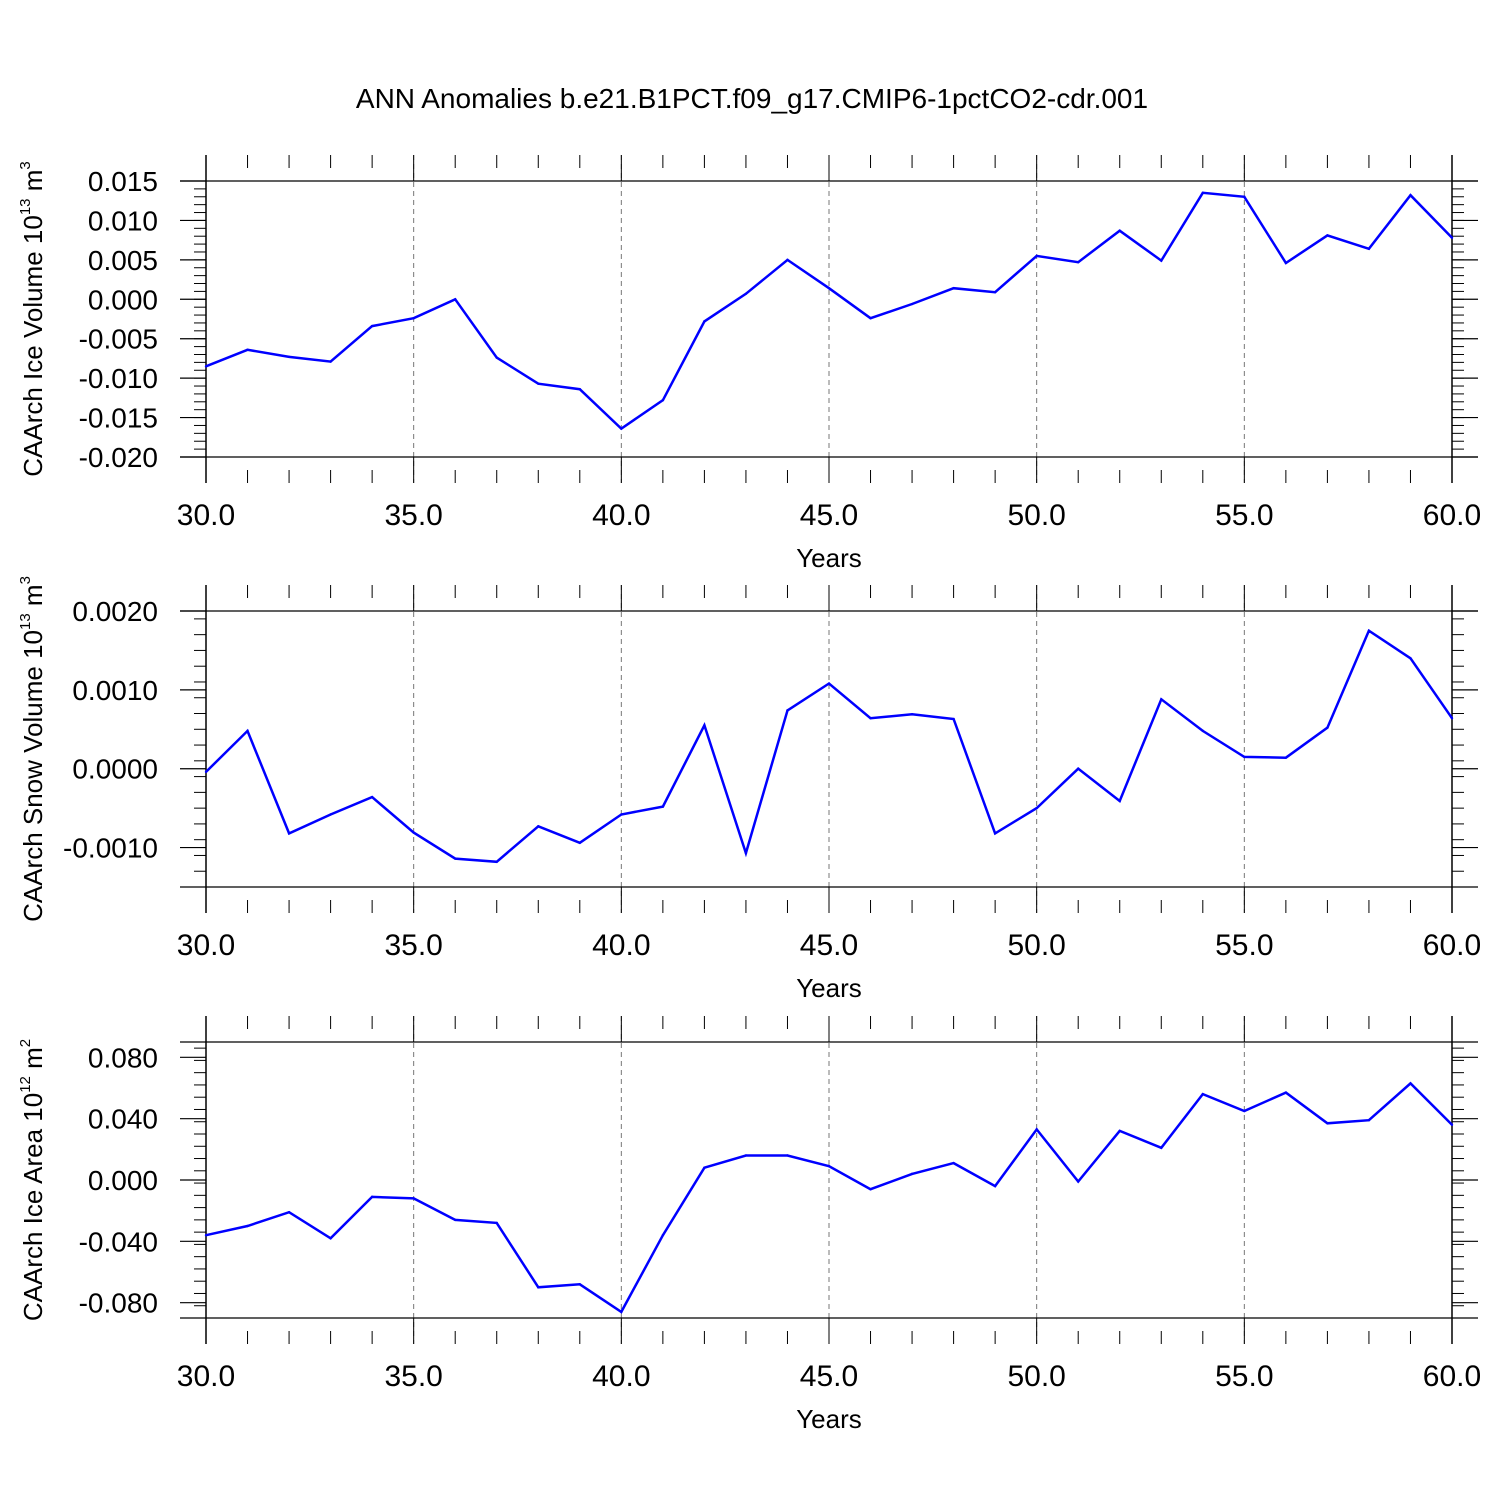 This screenshot has height=1500, width=1500. What do you see at coordinates (123, 260) in the screenshot?
I see `y-tick-label: 0.005` at bounding box center [123, 260].